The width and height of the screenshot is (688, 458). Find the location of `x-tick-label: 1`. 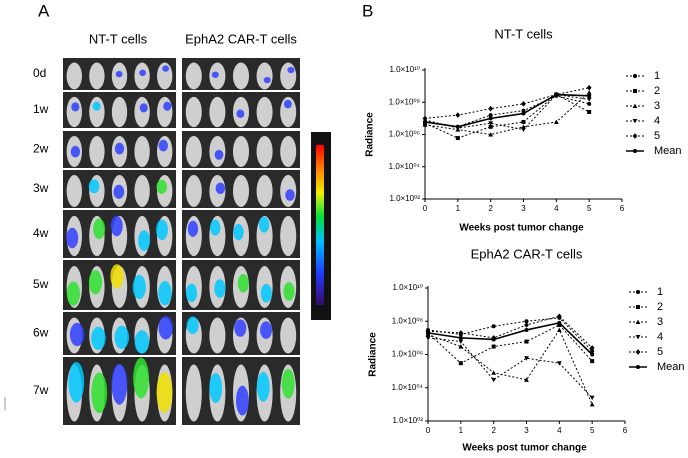

x-tick-label: 1 is located at coordinates (461, 430).